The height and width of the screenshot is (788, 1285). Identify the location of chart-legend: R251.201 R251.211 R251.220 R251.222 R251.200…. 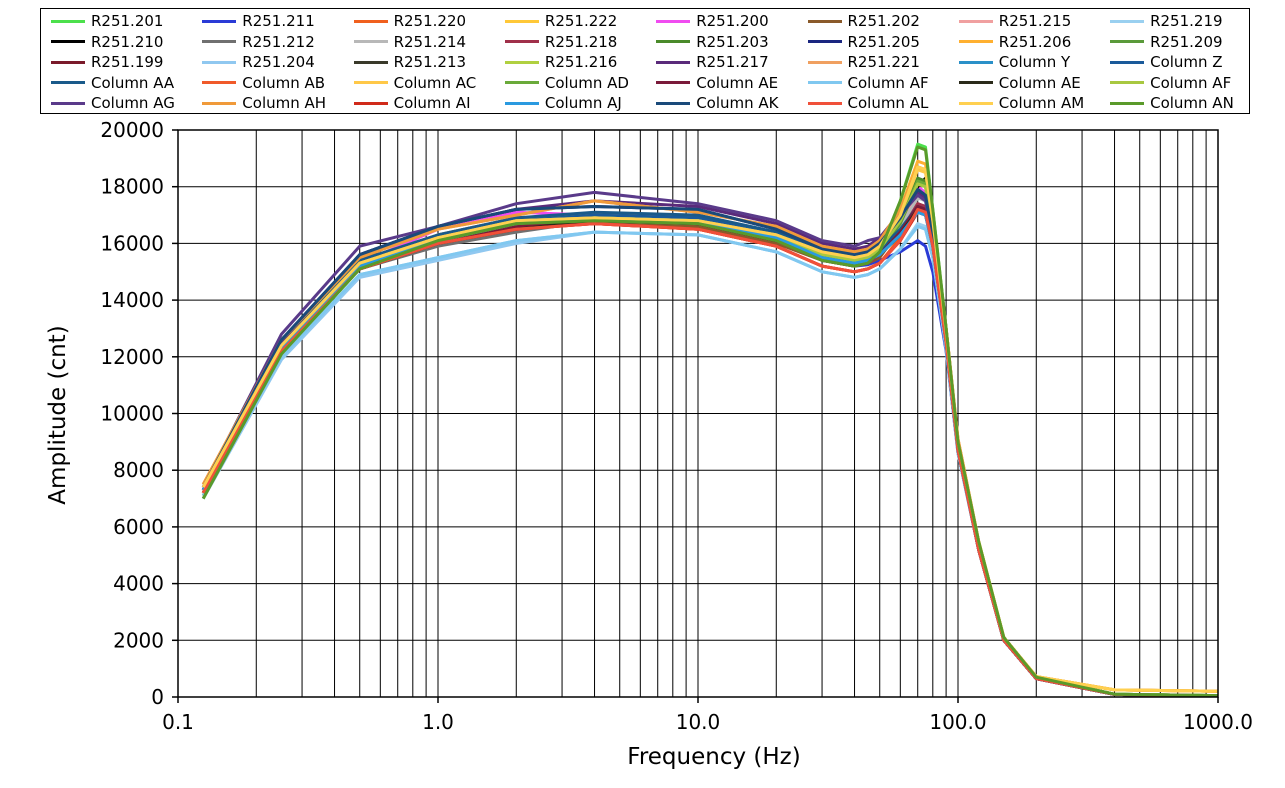
(645, 61).